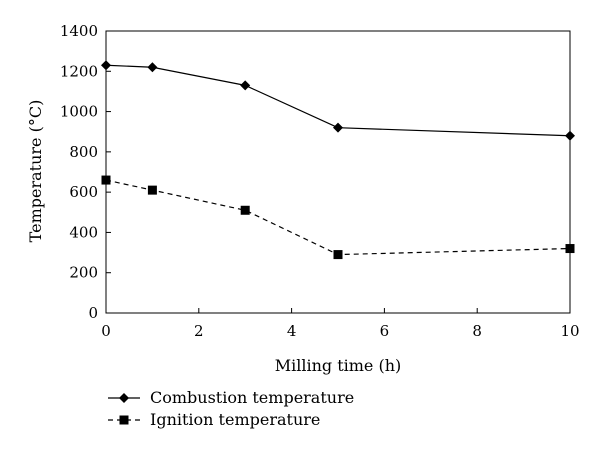 Image resolution: width=600 pixels, height=449 pixels. Describe the element at coordinates (385, 331) in the screenshot. I see `x-tick-label: 6` at that location.